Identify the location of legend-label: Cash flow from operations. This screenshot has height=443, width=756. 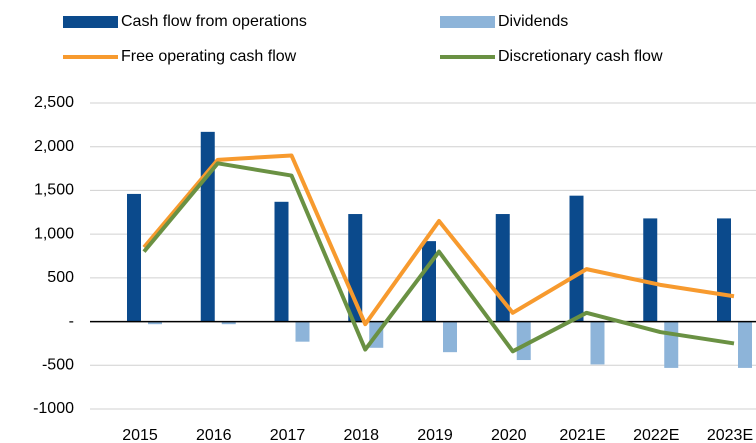
(214, 21).